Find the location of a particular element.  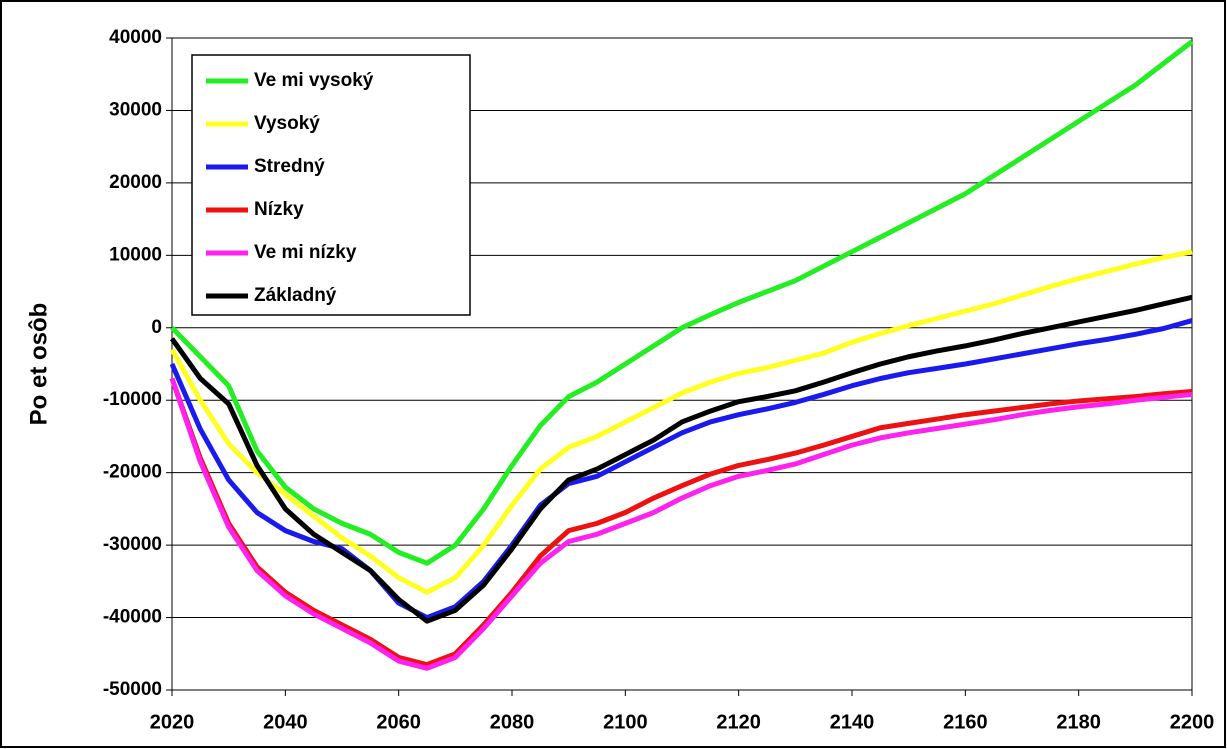

legend-label: Základný is located at coordinates (295, 295).